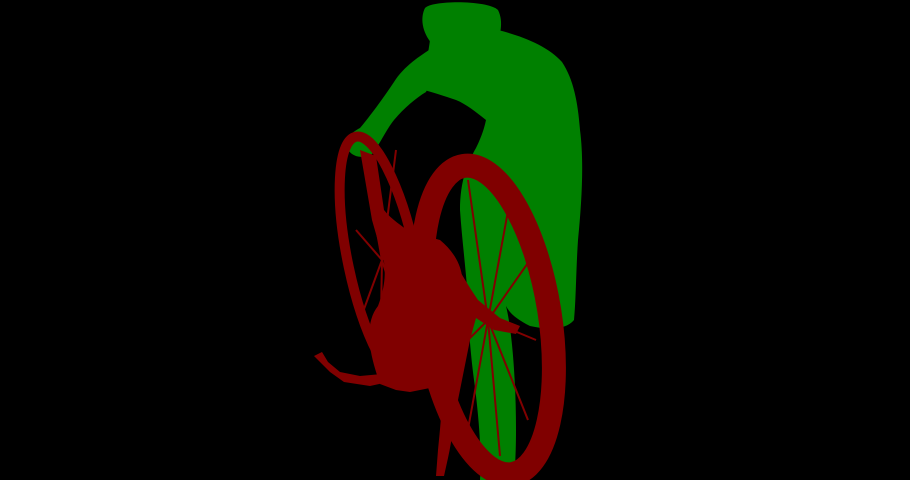 Image resolution: width=910 pixels, height=480 pixels. What do you see at coordinates (424, 342) in the screenshot?
I see `bicycle-chainring` at bounding box center [424, 342].